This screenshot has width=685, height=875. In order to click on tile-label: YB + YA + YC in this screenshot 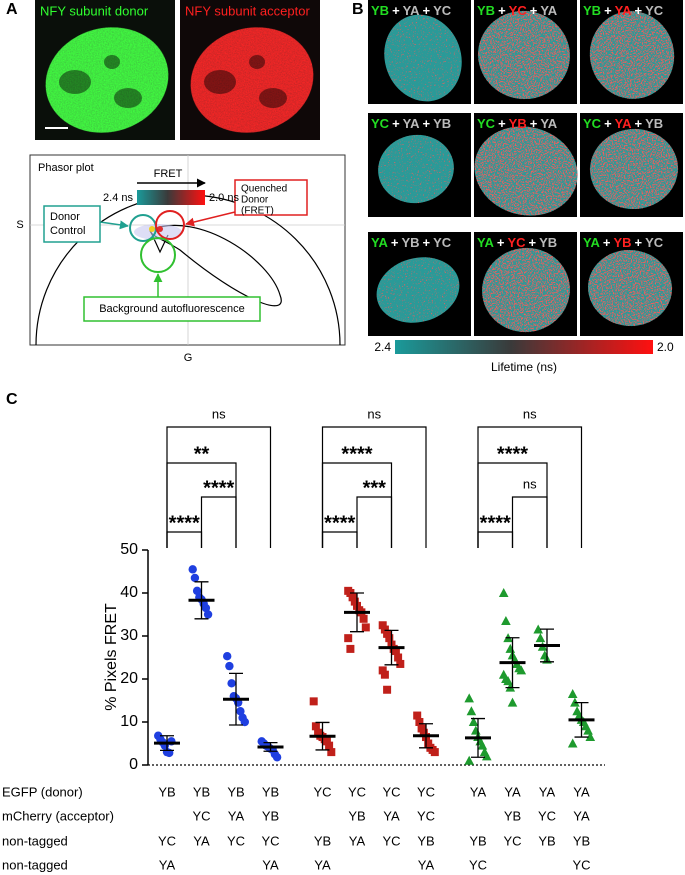, I will do `click(623, 10)`.